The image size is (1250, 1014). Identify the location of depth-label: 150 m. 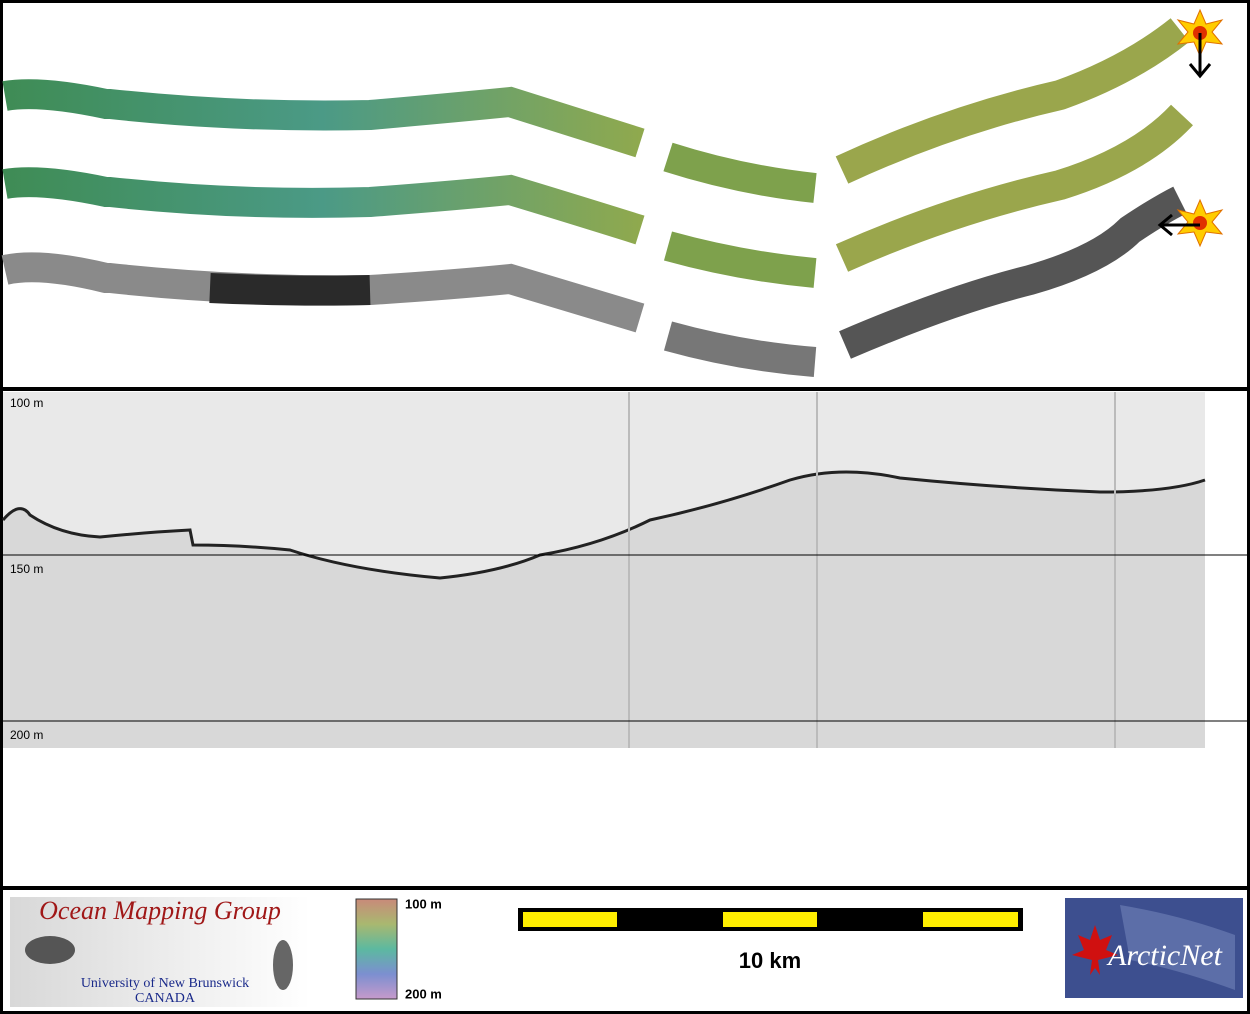
(26, 569).